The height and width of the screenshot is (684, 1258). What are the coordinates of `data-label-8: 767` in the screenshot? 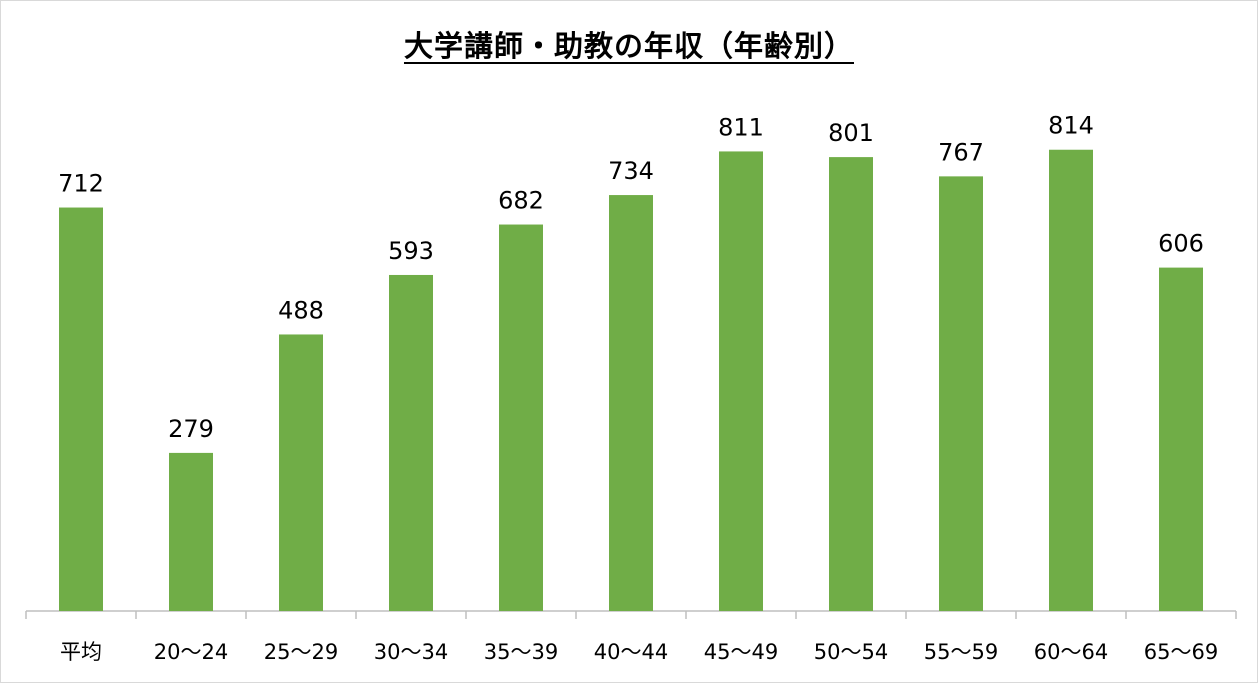 It's located at (961, 152).